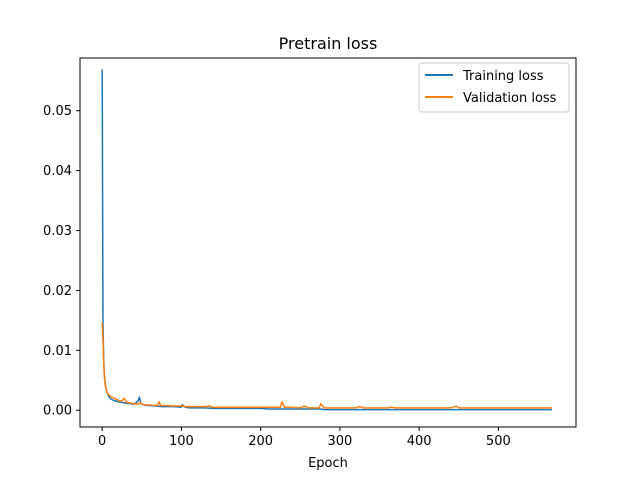 This screenshot has height=485, width=640. What do you see at coordinates (328, 463) in the screenshot?
I see `x-axis-label: Epoch` at bounding box center [328, 463].